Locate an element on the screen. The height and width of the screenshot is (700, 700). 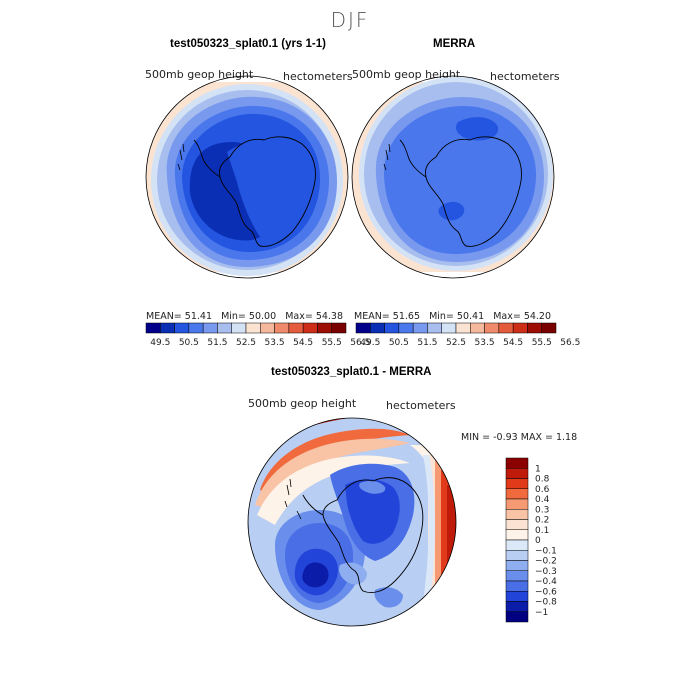
panel-3-max-label: MAX = is located at coordinates (536, 437).